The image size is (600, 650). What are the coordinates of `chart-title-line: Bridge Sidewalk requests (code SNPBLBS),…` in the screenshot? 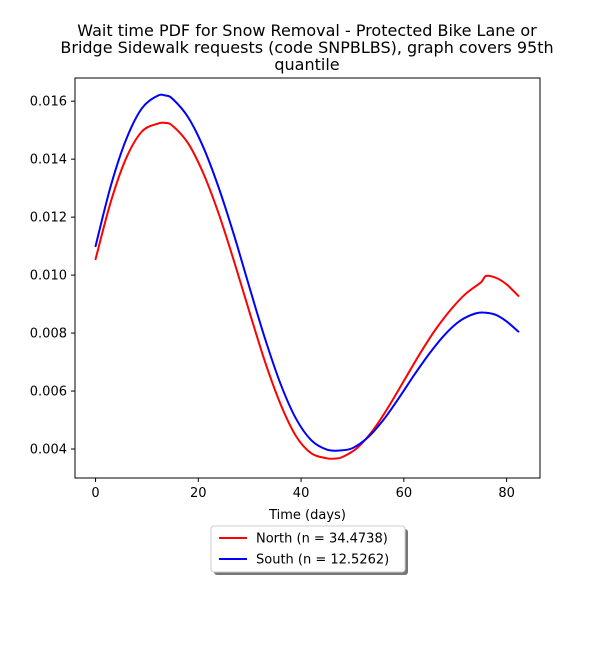 It's located at (306, 47).